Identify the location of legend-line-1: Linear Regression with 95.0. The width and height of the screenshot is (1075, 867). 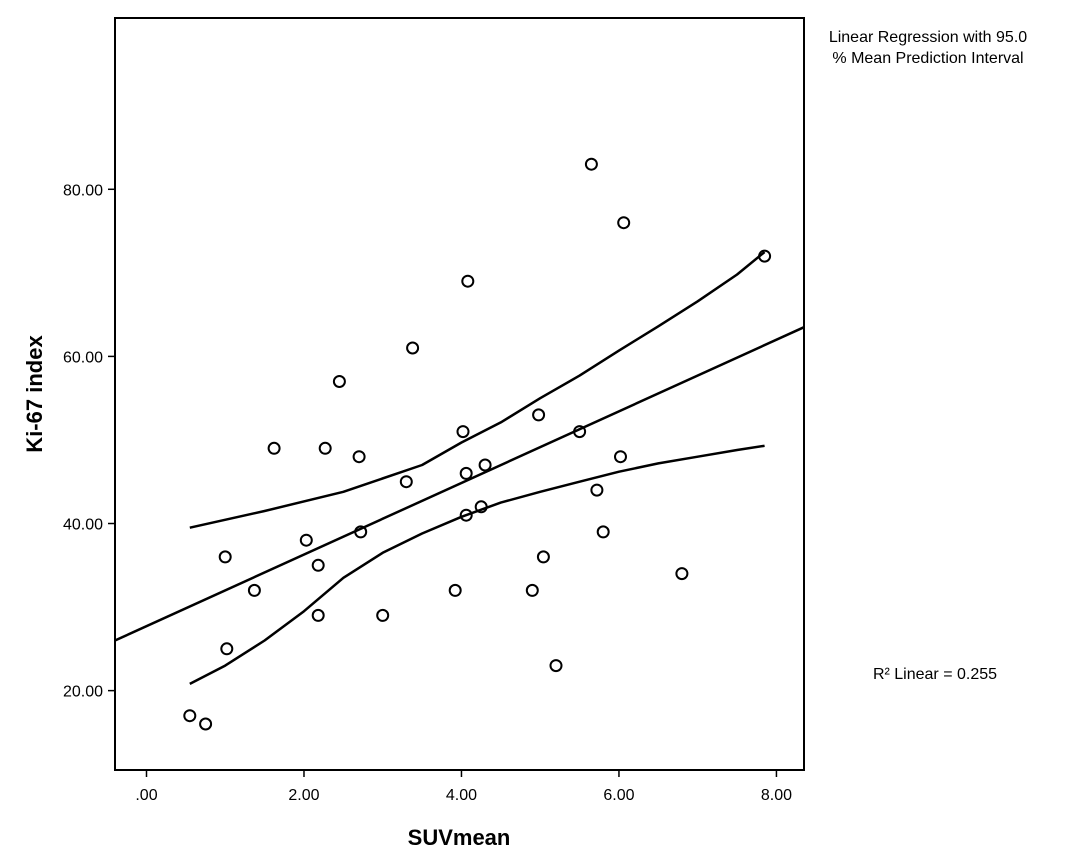
(928, 37).